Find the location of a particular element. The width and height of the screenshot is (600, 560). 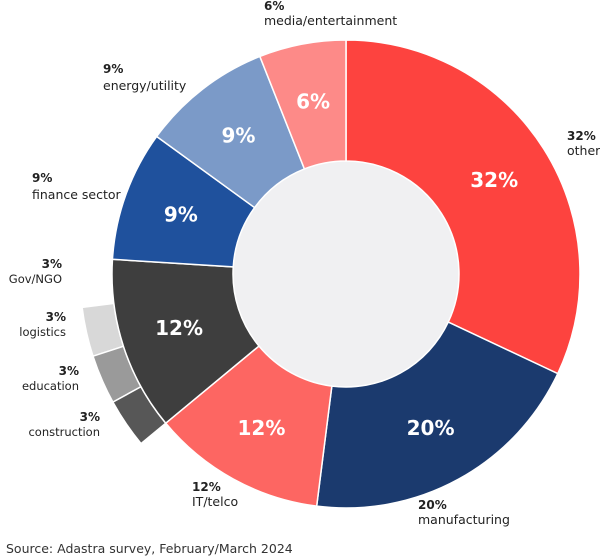

slice-media-entertainment is located at coordinates (302, 104).